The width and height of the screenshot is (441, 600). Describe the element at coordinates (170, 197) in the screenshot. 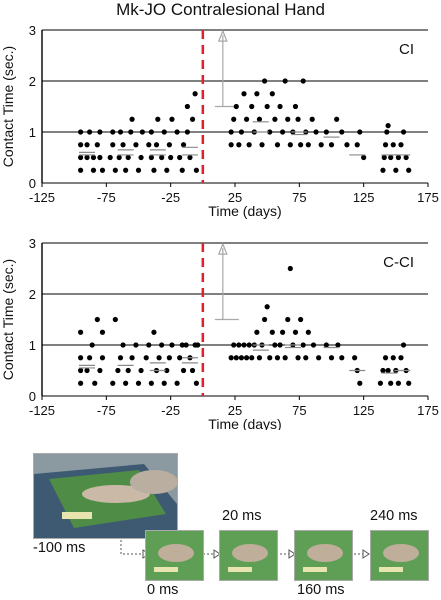

I see `xtick-label: -25` at that location.